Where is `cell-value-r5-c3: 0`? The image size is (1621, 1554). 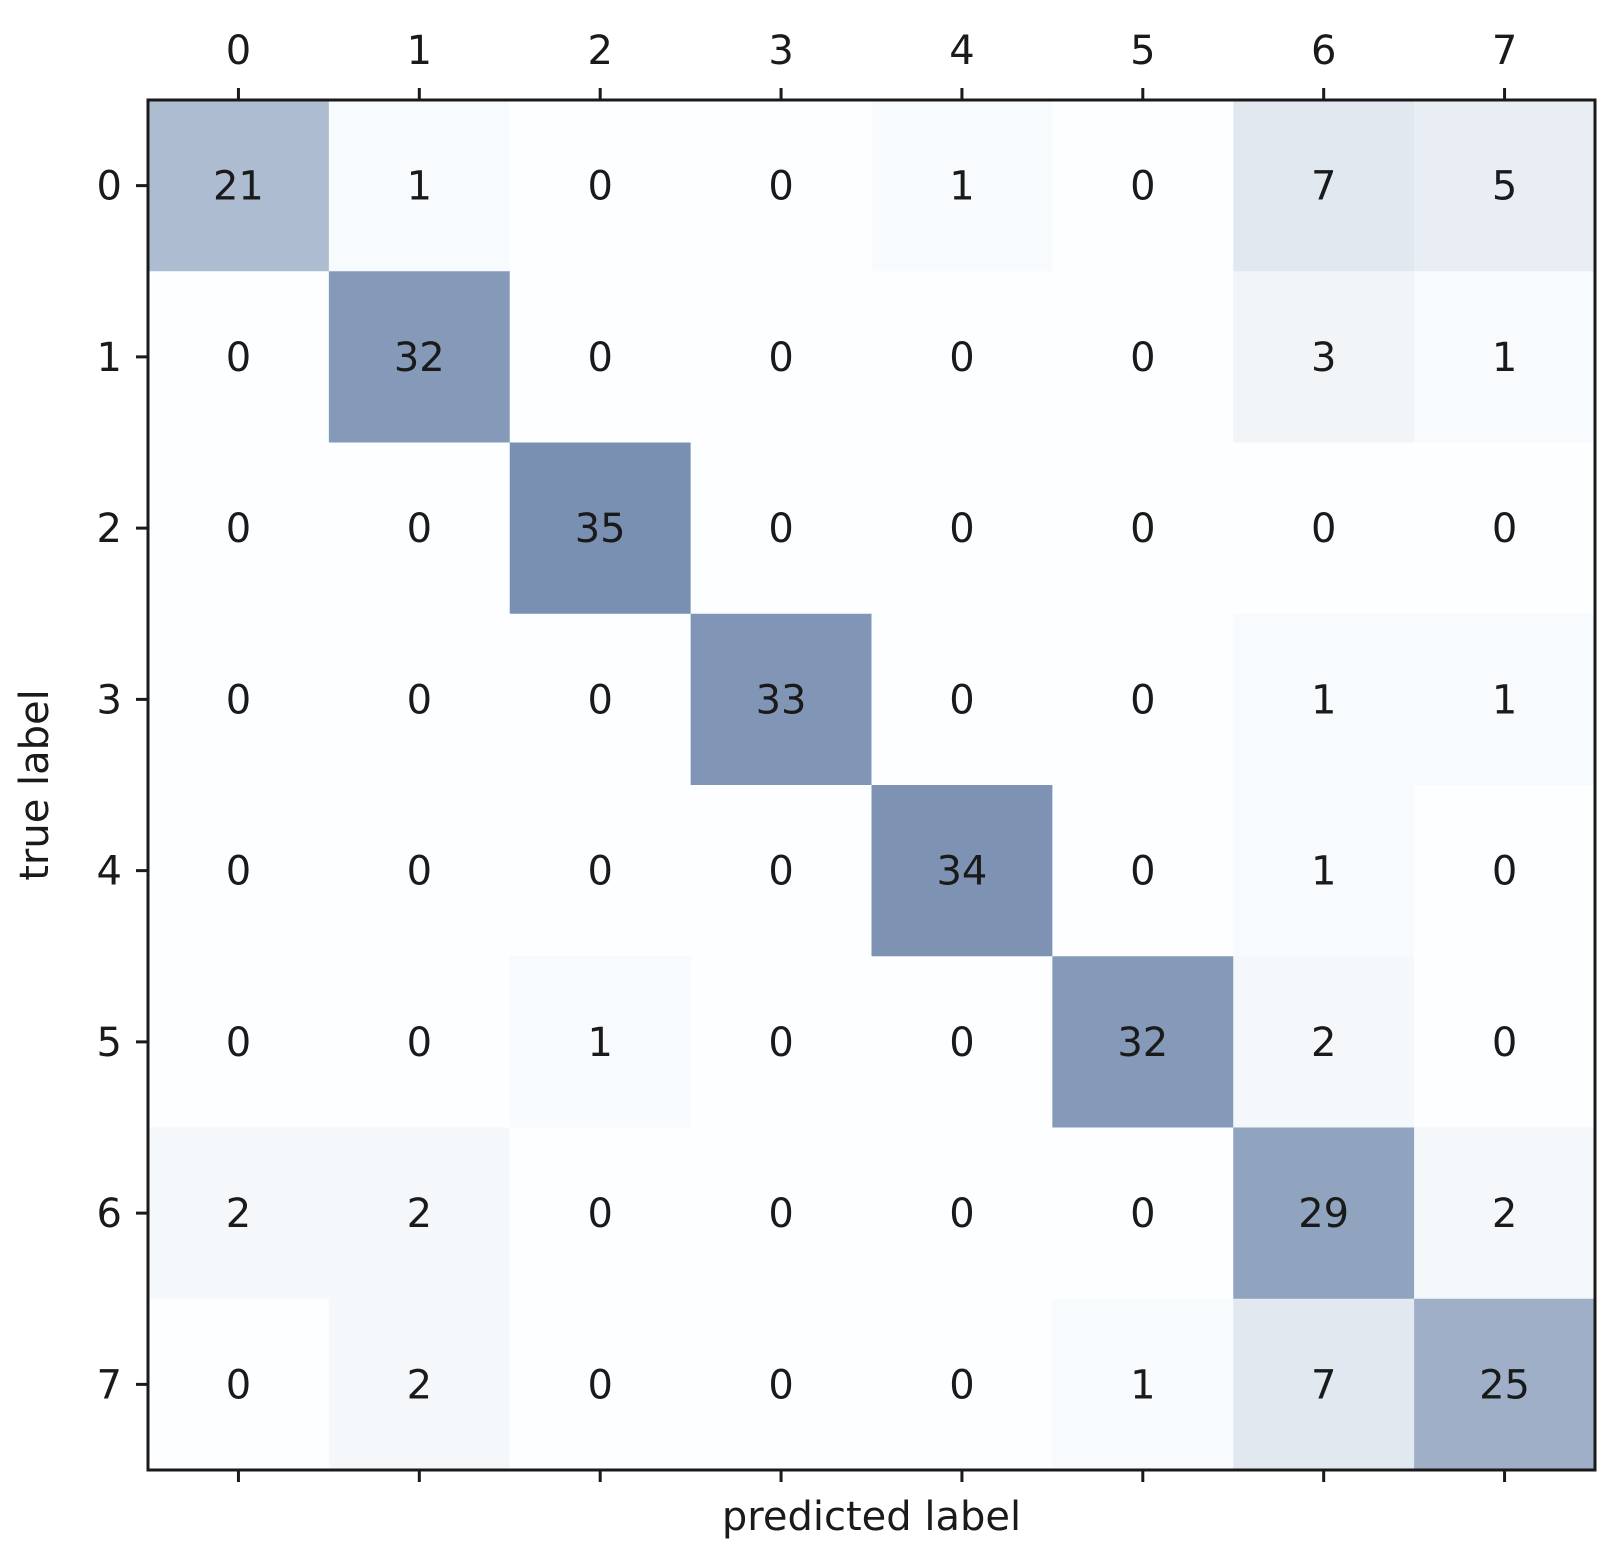 cell-value-r5-c3: 0 is located at coordinates (780, 1043).